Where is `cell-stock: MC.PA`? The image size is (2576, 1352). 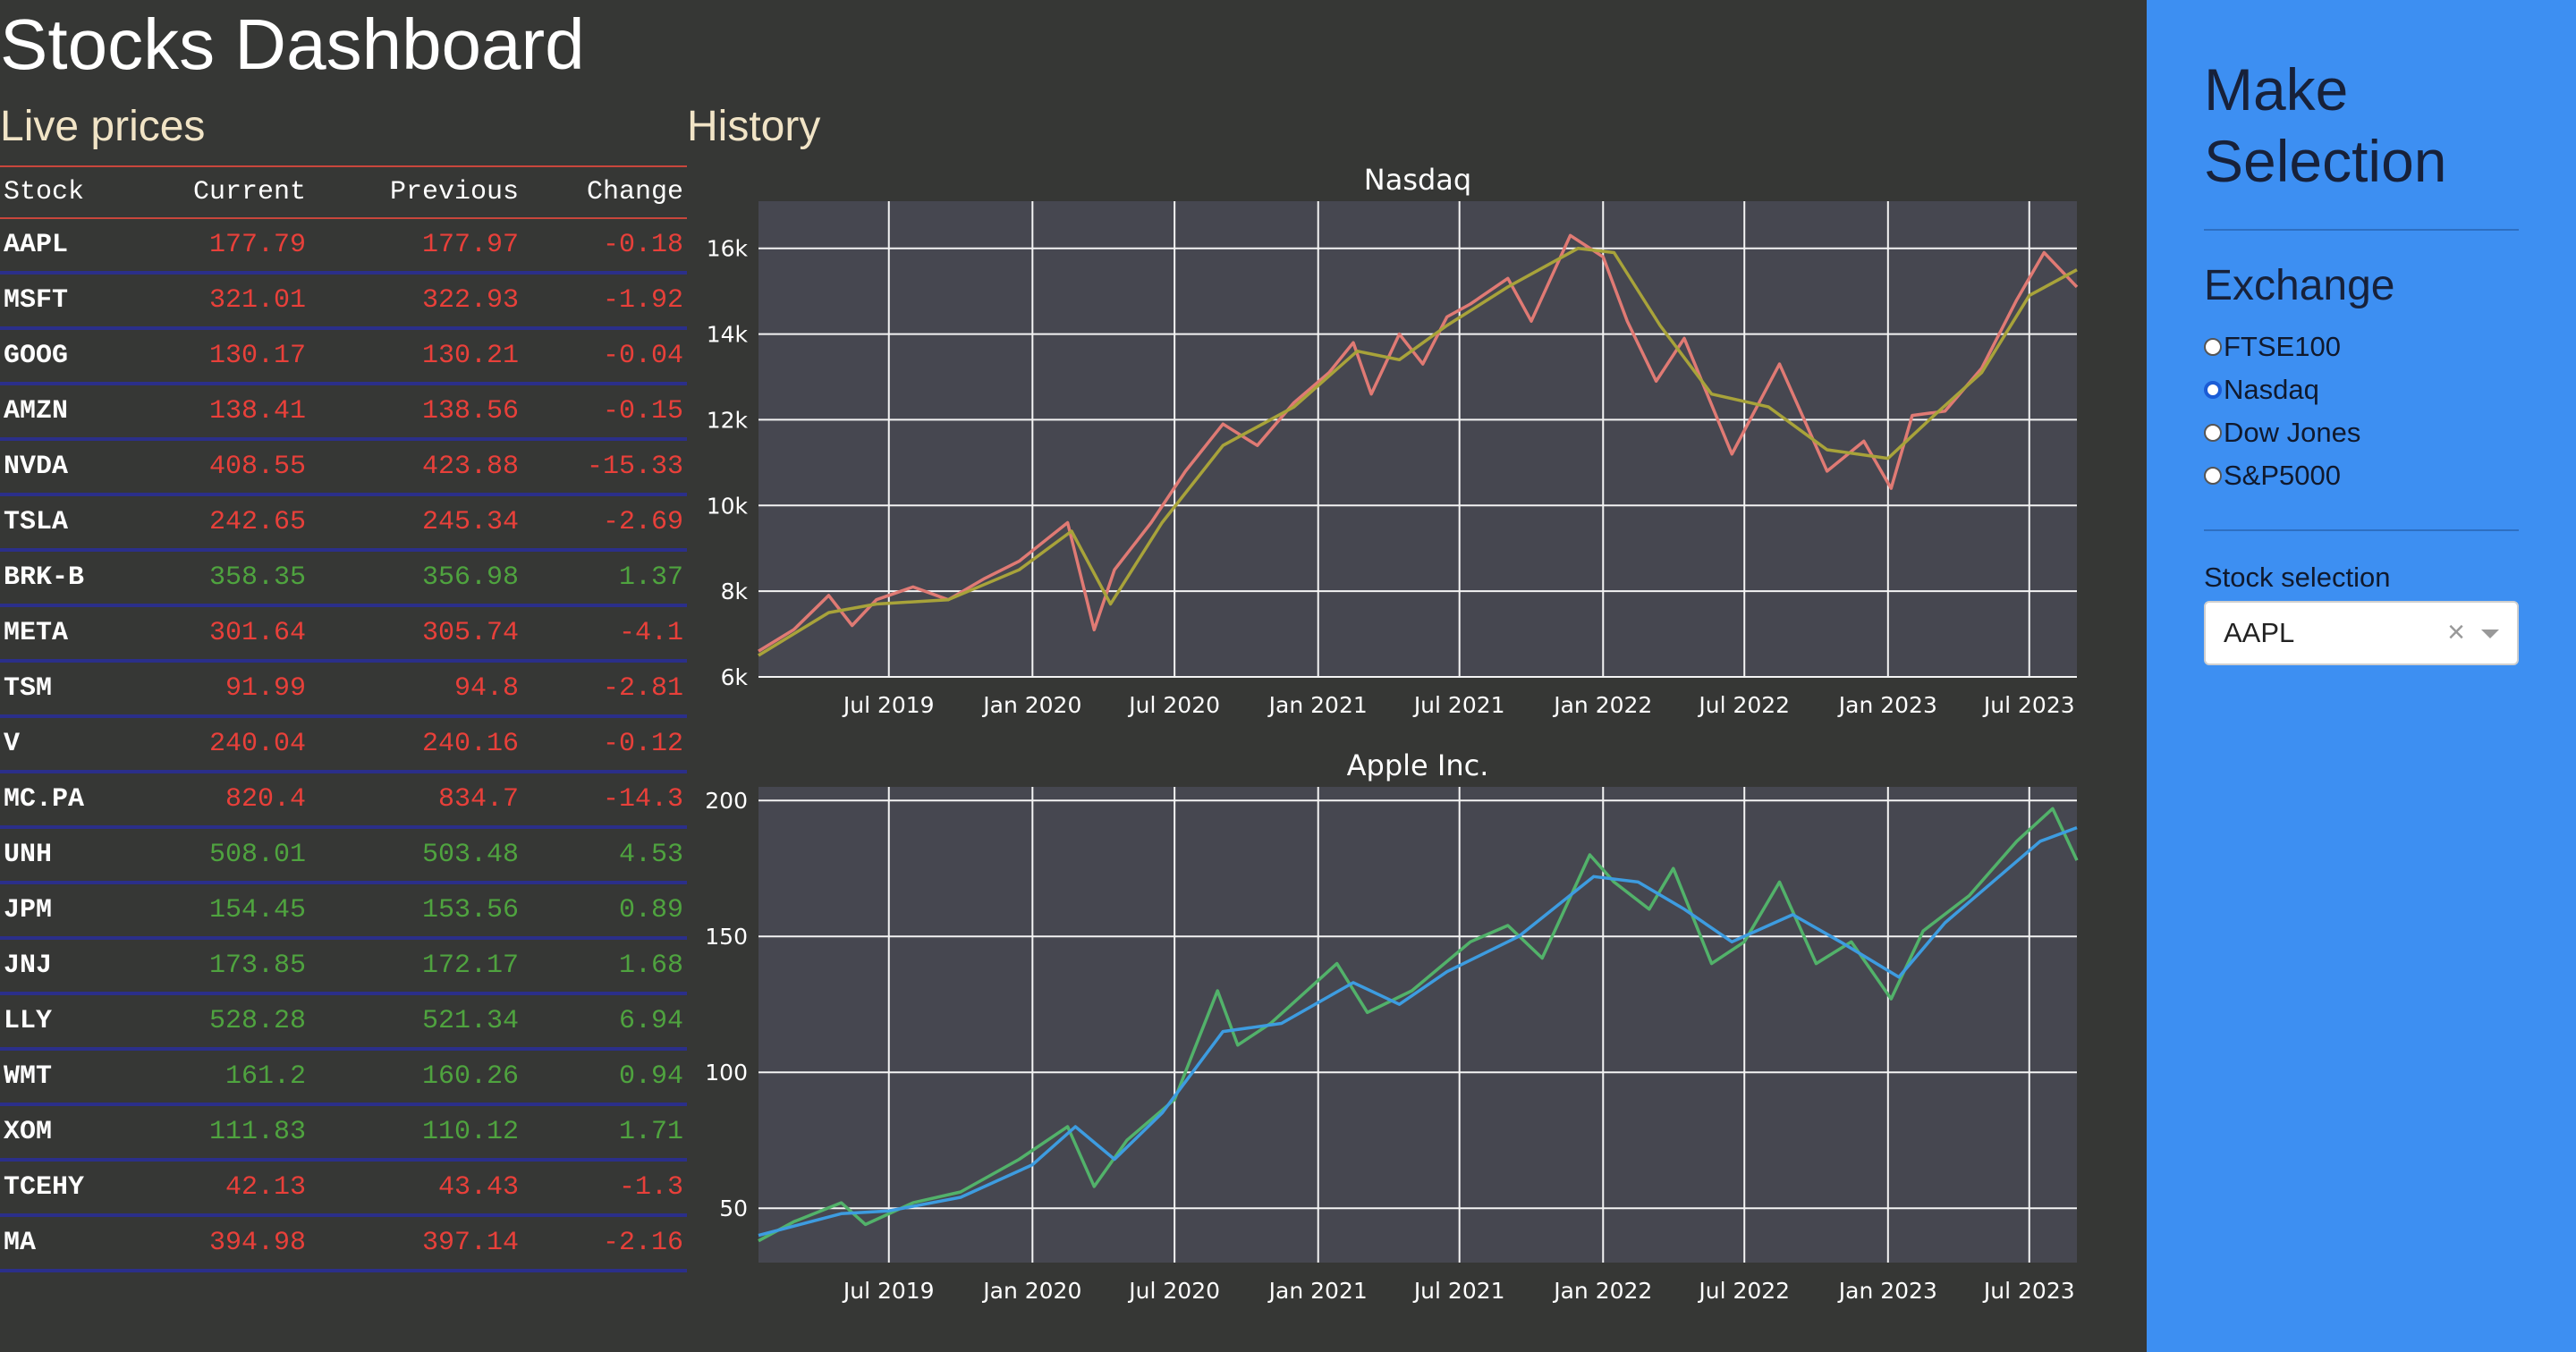 cell-stock: MC.PA is located at coordinates (66, 800).